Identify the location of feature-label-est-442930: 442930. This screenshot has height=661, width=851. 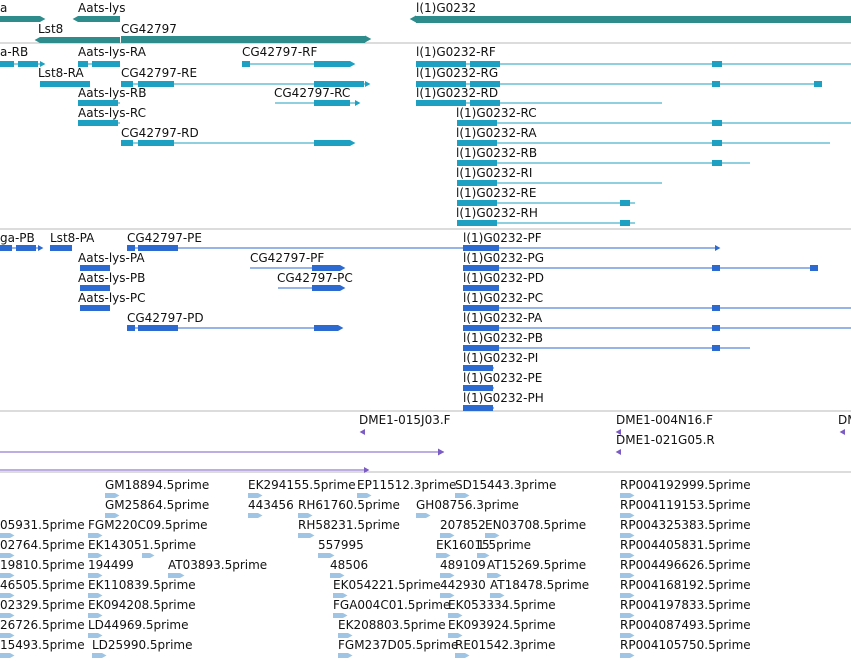
(463, 585).